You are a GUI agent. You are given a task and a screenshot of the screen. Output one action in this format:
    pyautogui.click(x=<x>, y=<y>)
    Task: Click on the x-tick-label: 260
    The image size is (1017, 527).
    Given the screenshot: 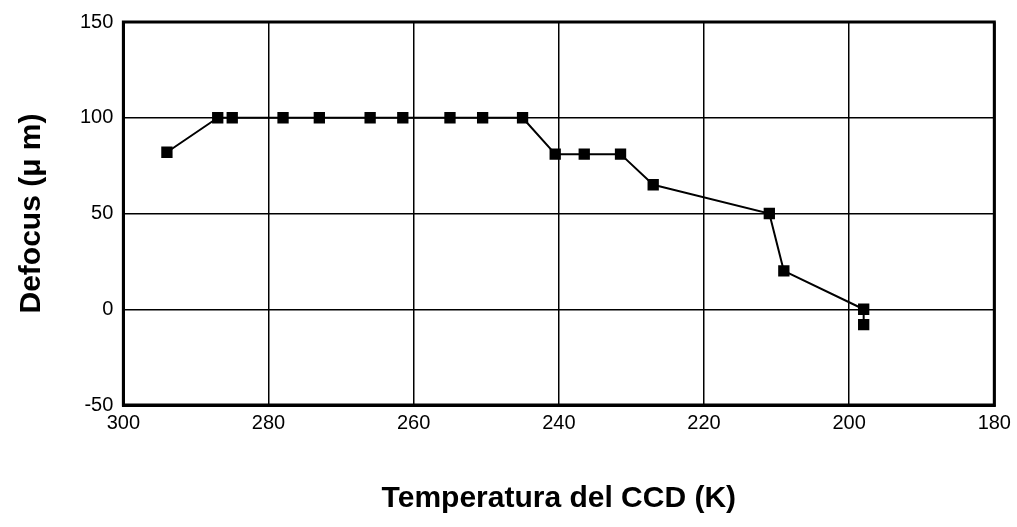 What is the action you would take?
    pyautogui.click(x=414, y=421)
    